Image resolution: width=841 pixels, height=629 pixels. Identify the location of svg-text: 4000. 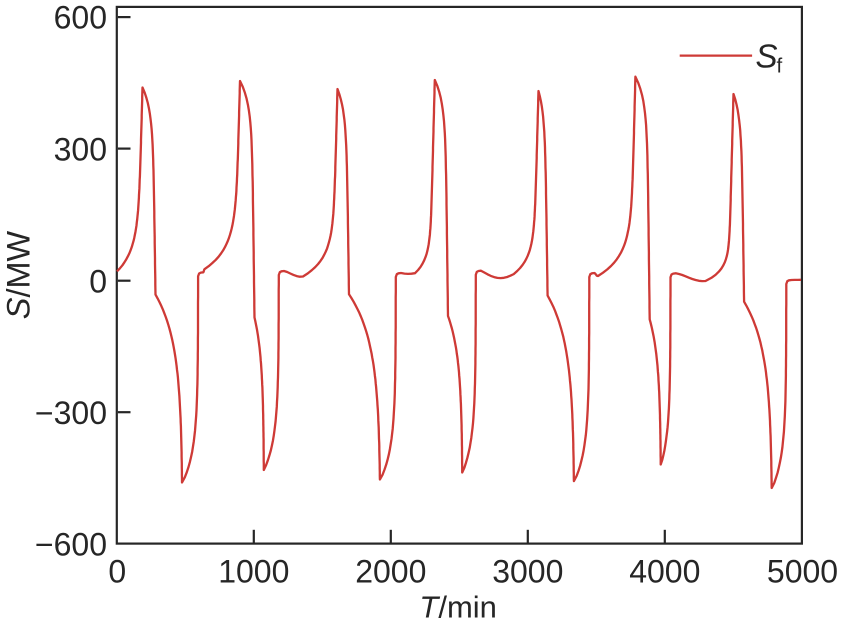
(664, 572).